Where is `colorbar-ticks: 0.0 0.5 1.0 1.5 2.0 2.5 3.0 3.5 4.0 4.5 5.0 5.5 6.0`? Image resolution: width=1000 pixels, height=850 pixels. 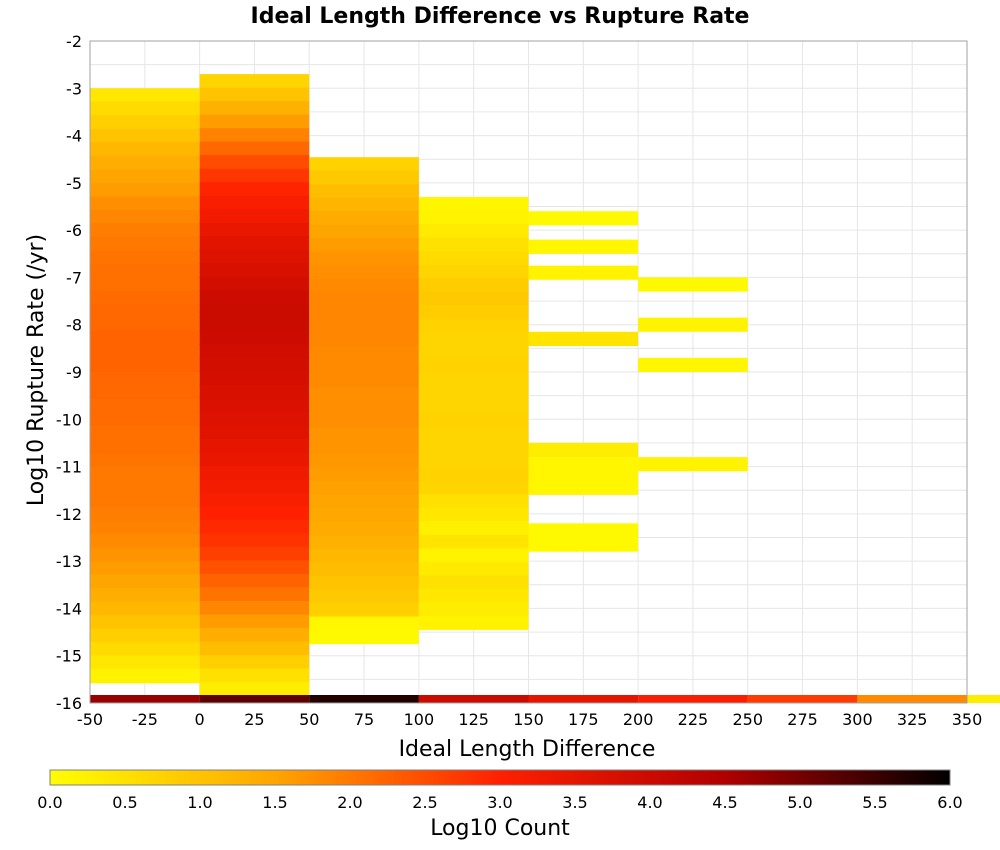 colorbar-ticks: 0.0 0.5 1.0 1.5 2.0 2.5 3.0 3.5 4.0 4.5 5.0 5.5 6.0 is located at coordinates (499, 802).